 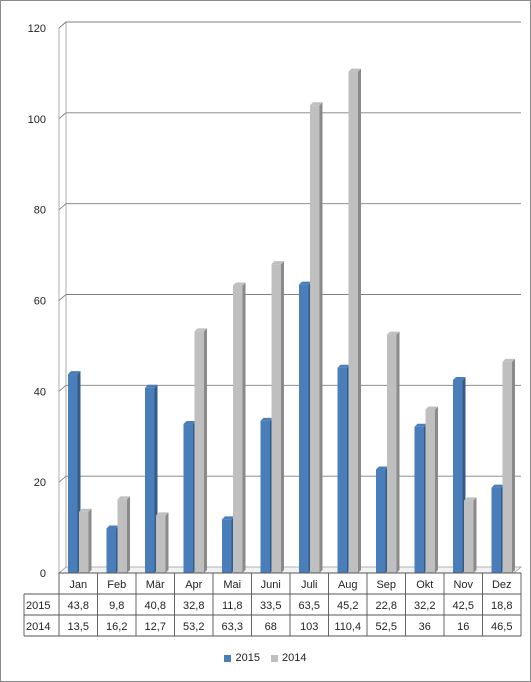 What do you see at coordinates (424, 606) in the screenshot?
I see `table-cell: 32,2` at bounding box center [424, 606].